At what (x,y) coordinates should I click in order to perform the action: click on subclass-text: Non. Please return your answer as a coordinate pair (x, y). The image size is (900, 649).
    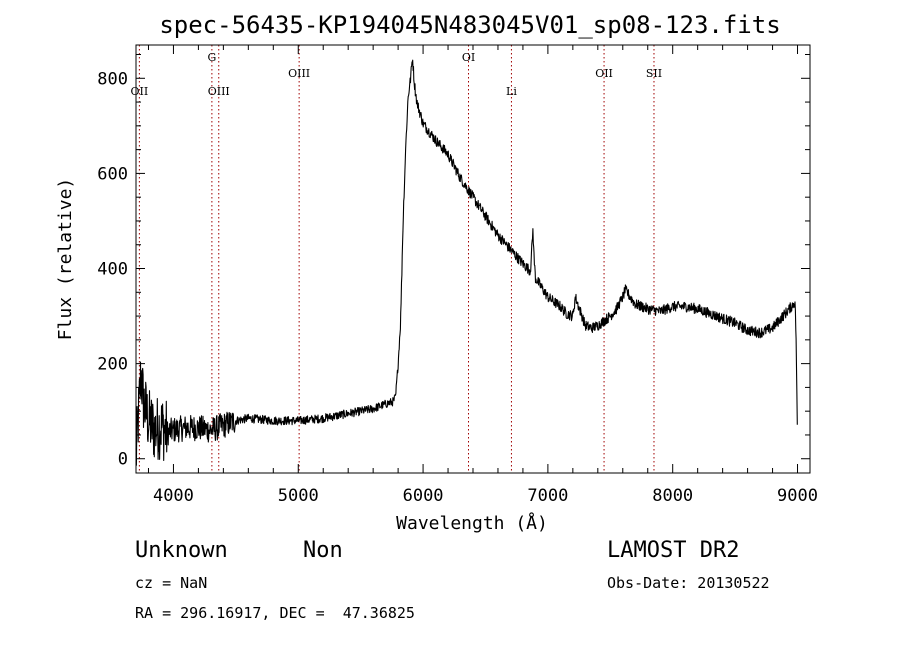
    Looking at the image, I should click on (323, 550).